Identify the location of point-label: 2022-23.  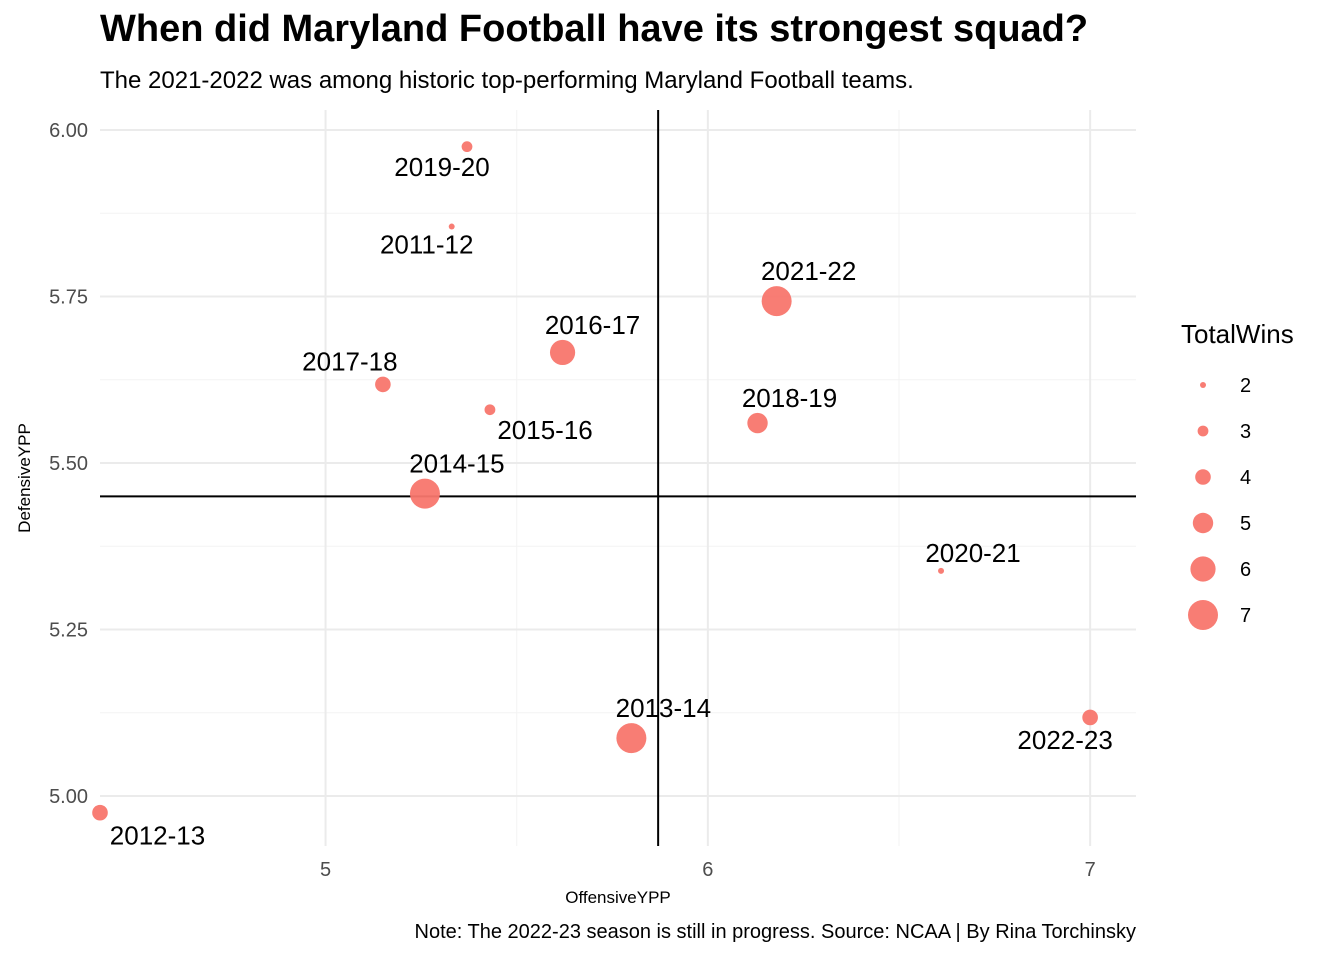
(1064, 740).